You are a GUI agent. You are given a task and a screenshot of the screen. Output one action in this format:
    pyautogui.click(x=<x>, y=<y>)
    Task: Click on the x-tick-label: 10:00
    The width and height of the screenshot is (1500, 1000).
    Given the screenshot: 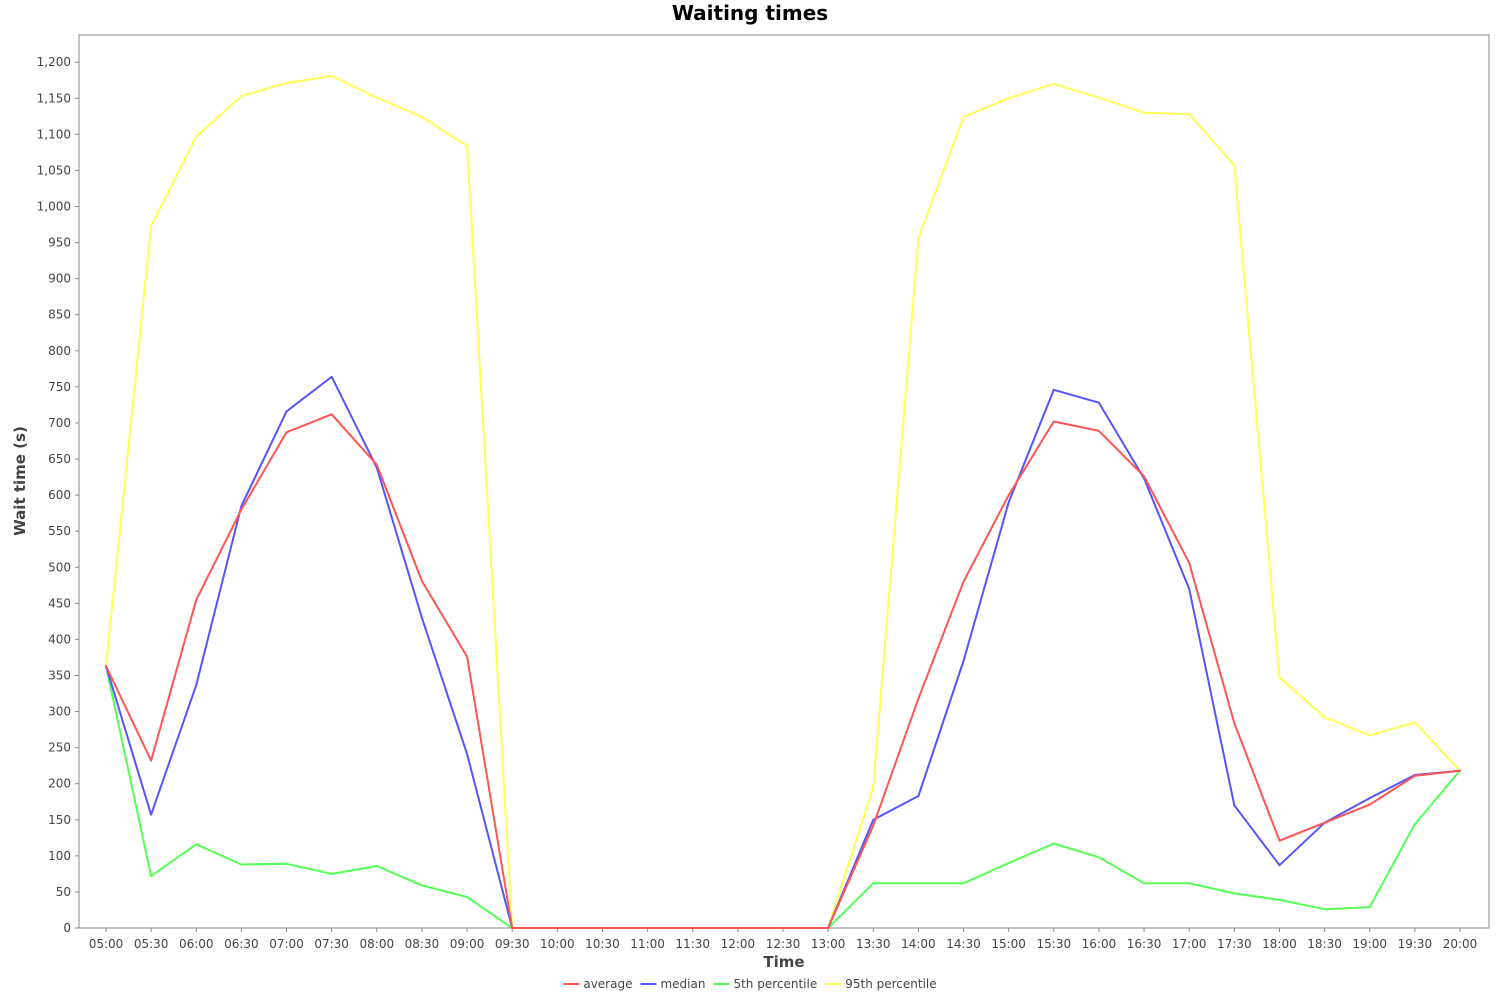 What is the action you would take?
    pyautogui.click(x=557, y=944)
    